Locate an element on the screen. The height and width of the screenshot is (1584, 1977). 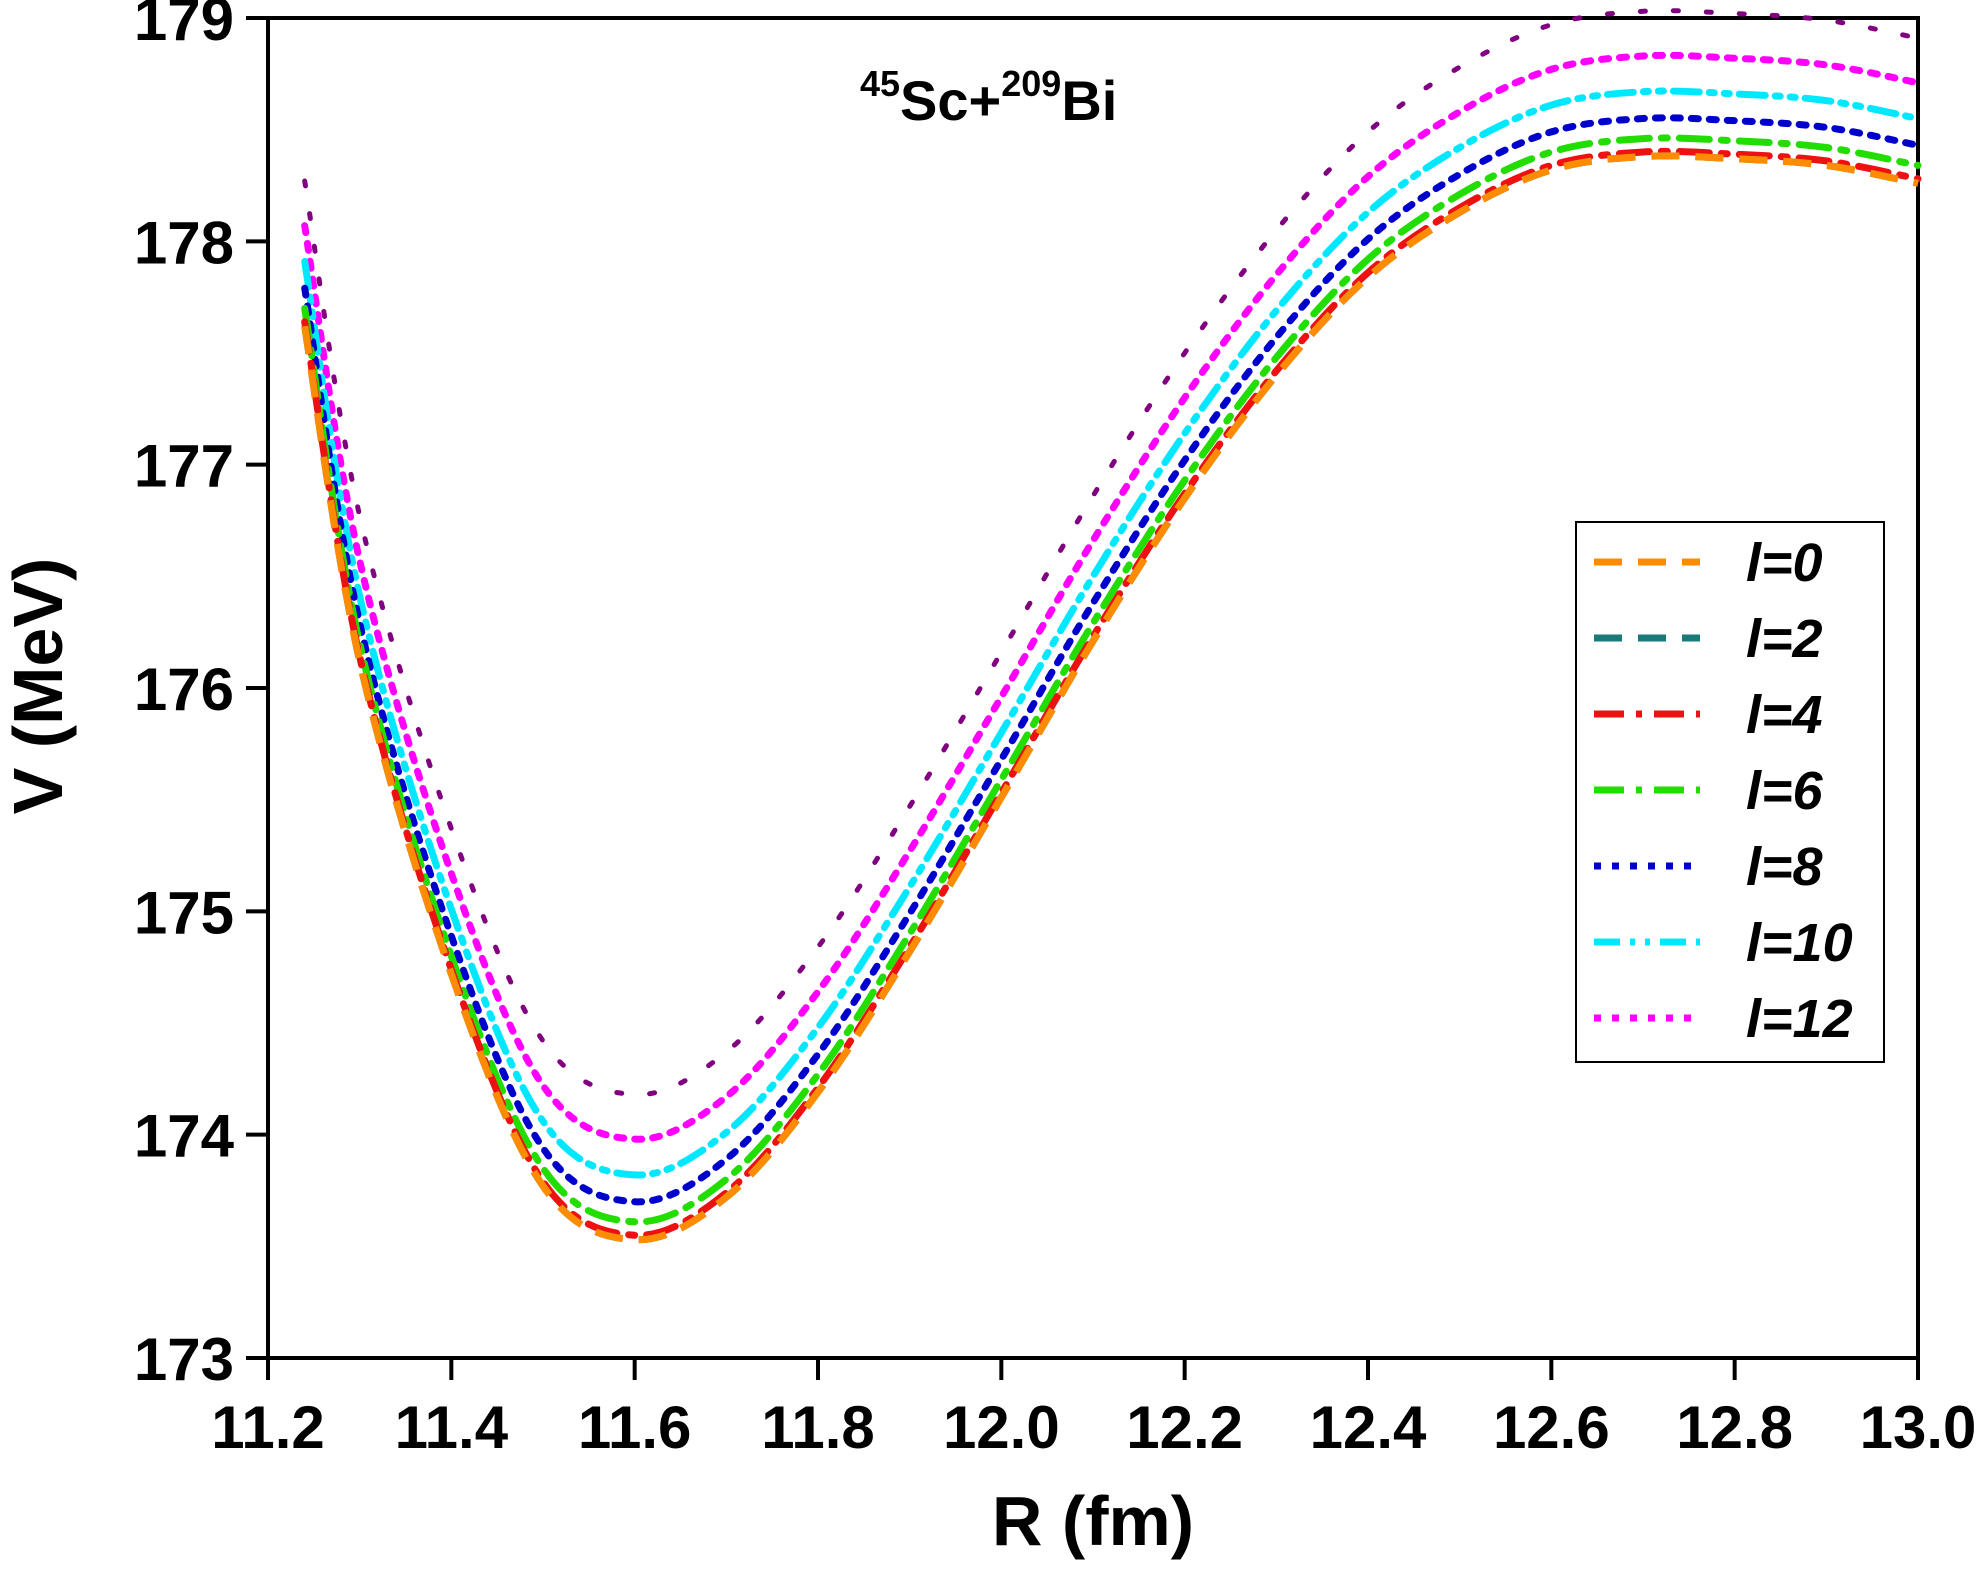
y-tick-label: 173 is located at coordinates (184, 1359).